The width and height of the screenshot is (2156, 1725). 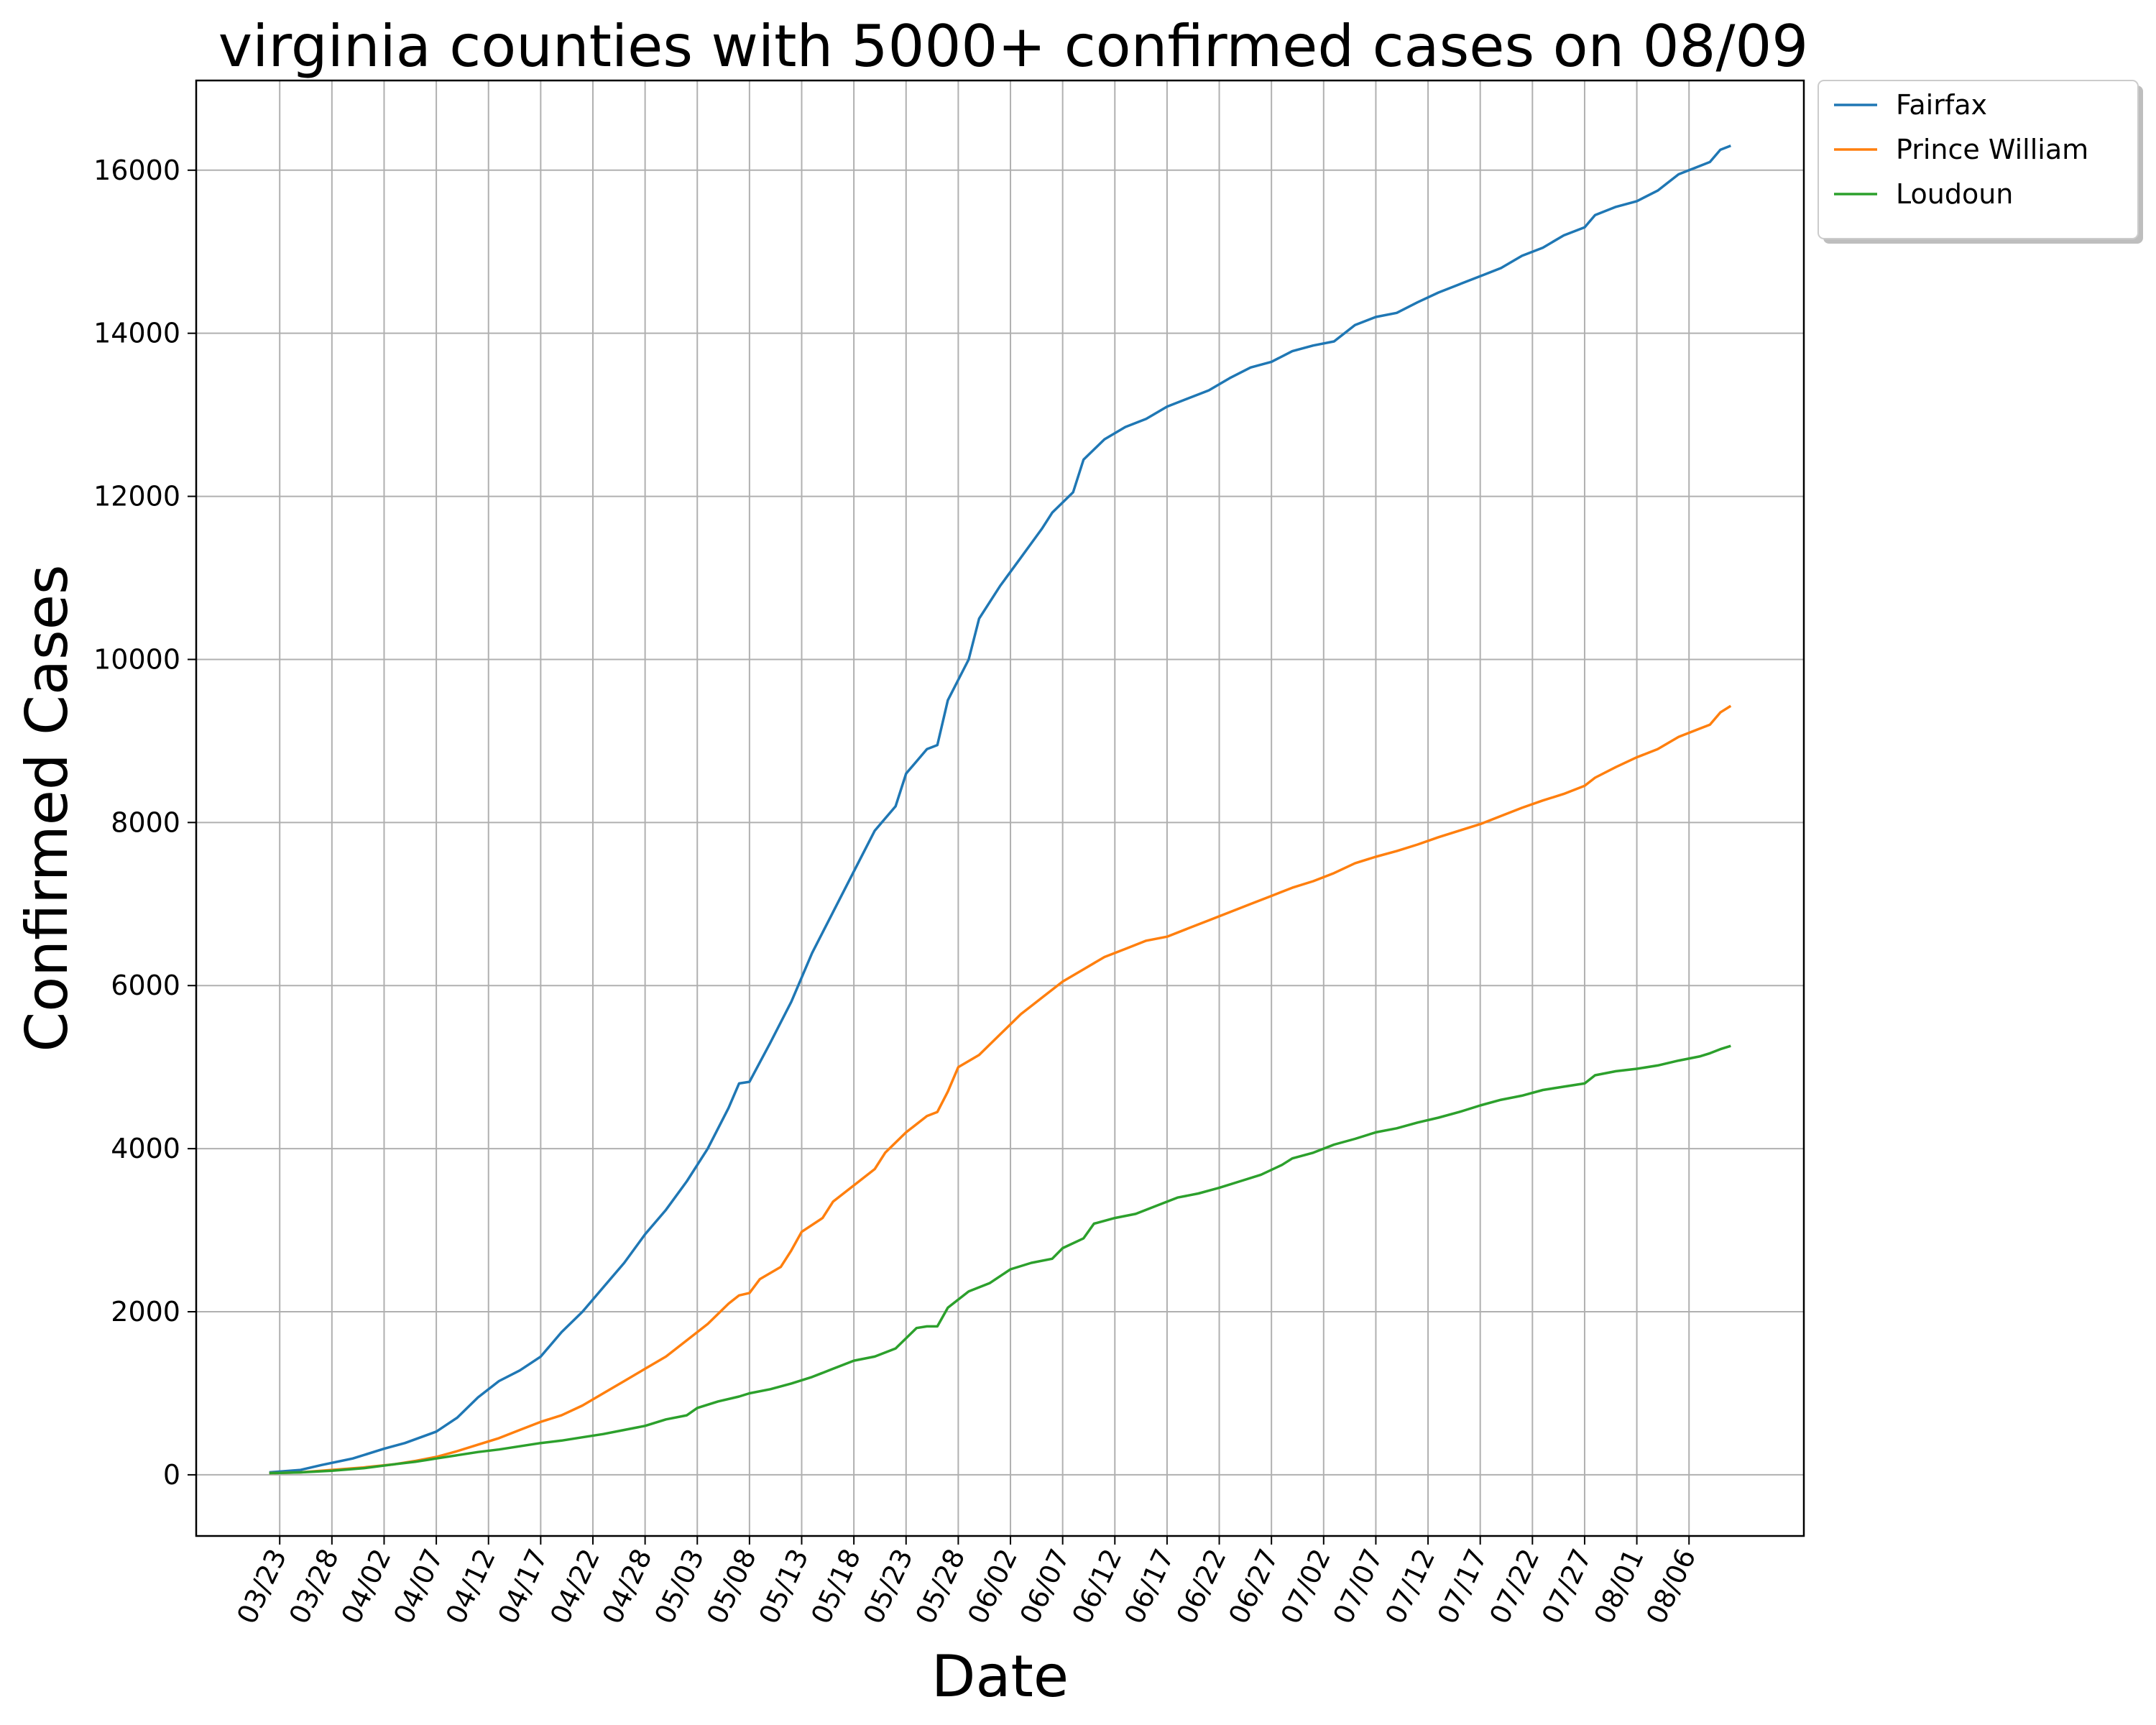 I want to click on x-tick-label: 08/06, so click(x=1671, y=1586).